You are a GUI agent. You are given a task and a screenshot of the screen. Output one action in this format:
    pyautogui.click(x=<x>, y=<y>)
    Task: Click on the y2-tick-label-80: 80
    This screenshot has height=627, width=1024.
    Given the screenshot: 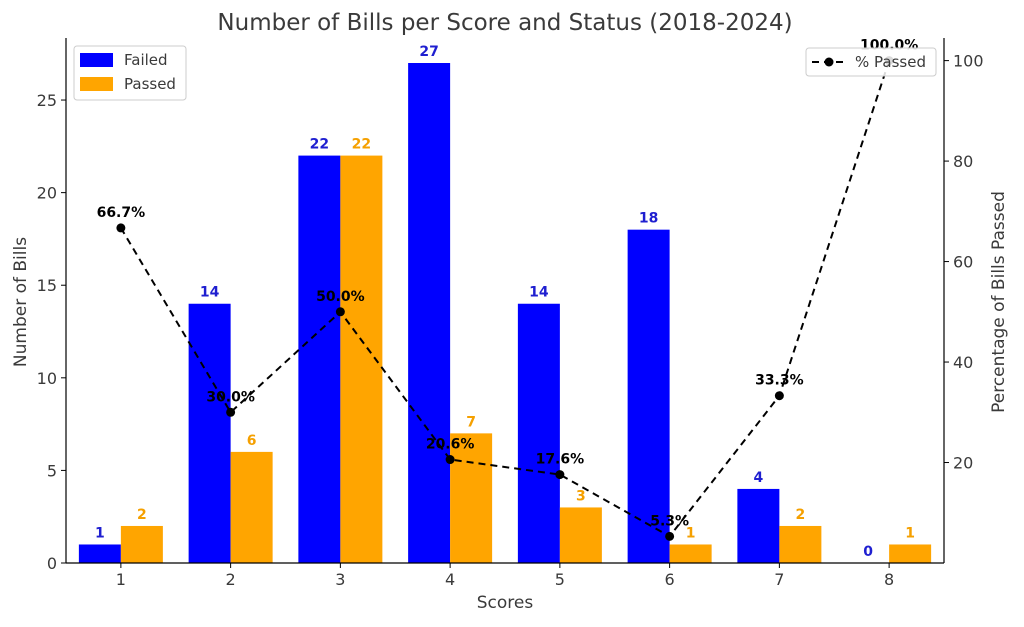 What is the action you would take?
    pyautogui.click(x=963, y=161)
    